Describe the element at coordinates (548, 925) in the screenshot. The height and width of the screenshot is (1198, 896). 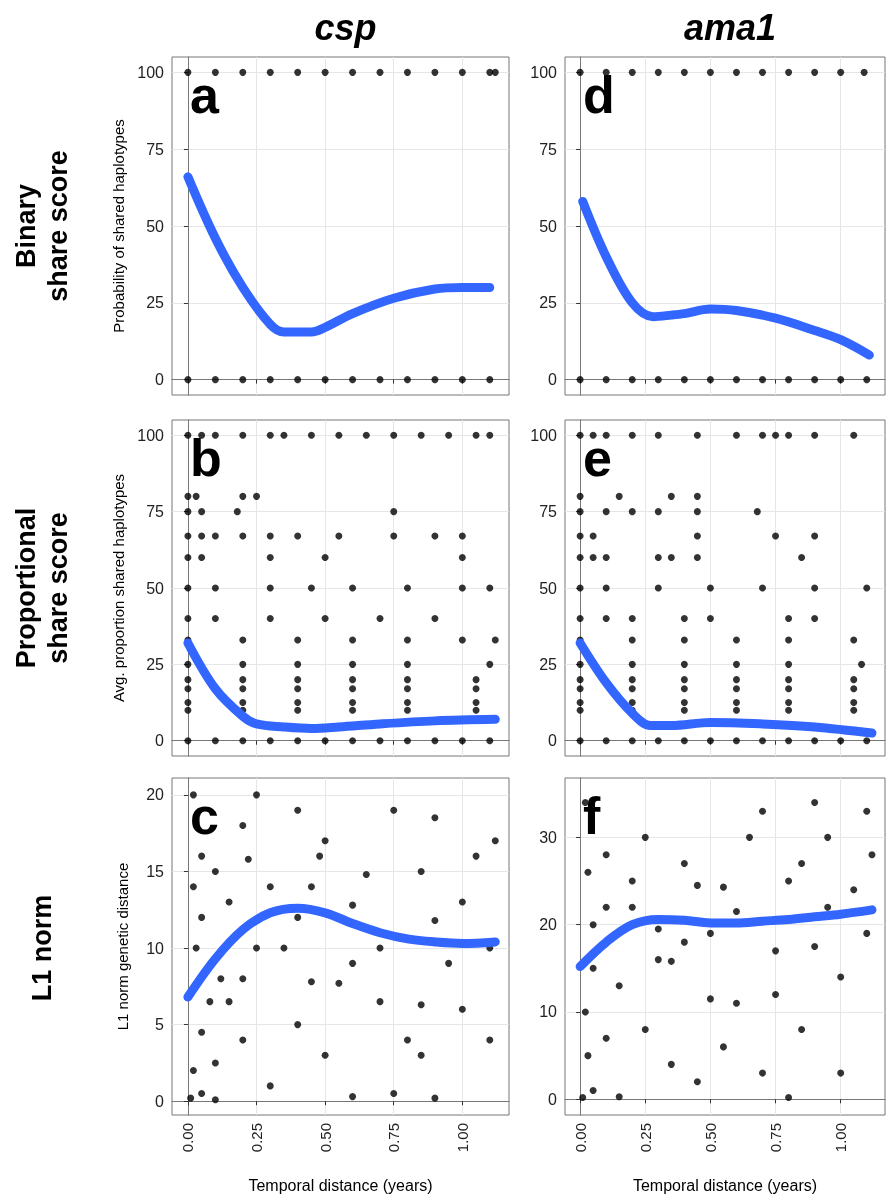
I see `y-tick-label: 20` at that location.